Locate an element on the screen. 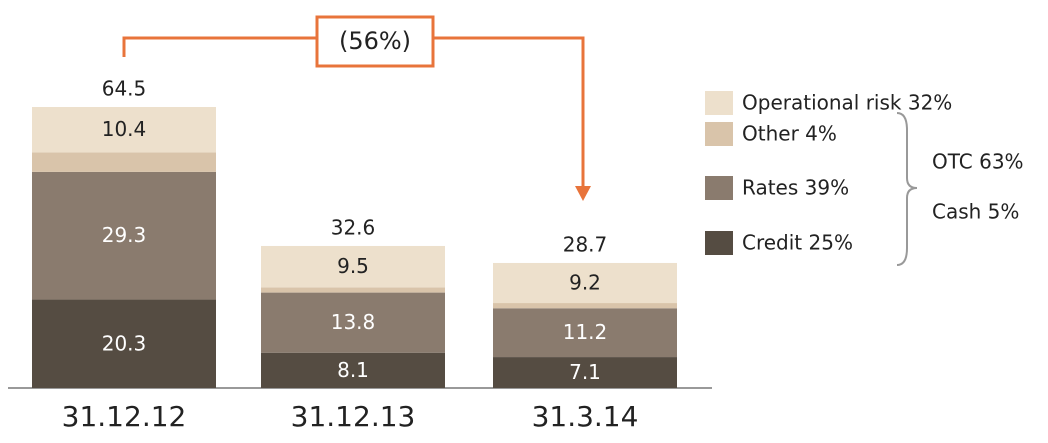  total-label: 32.6 is located at coordinates (353, 227).